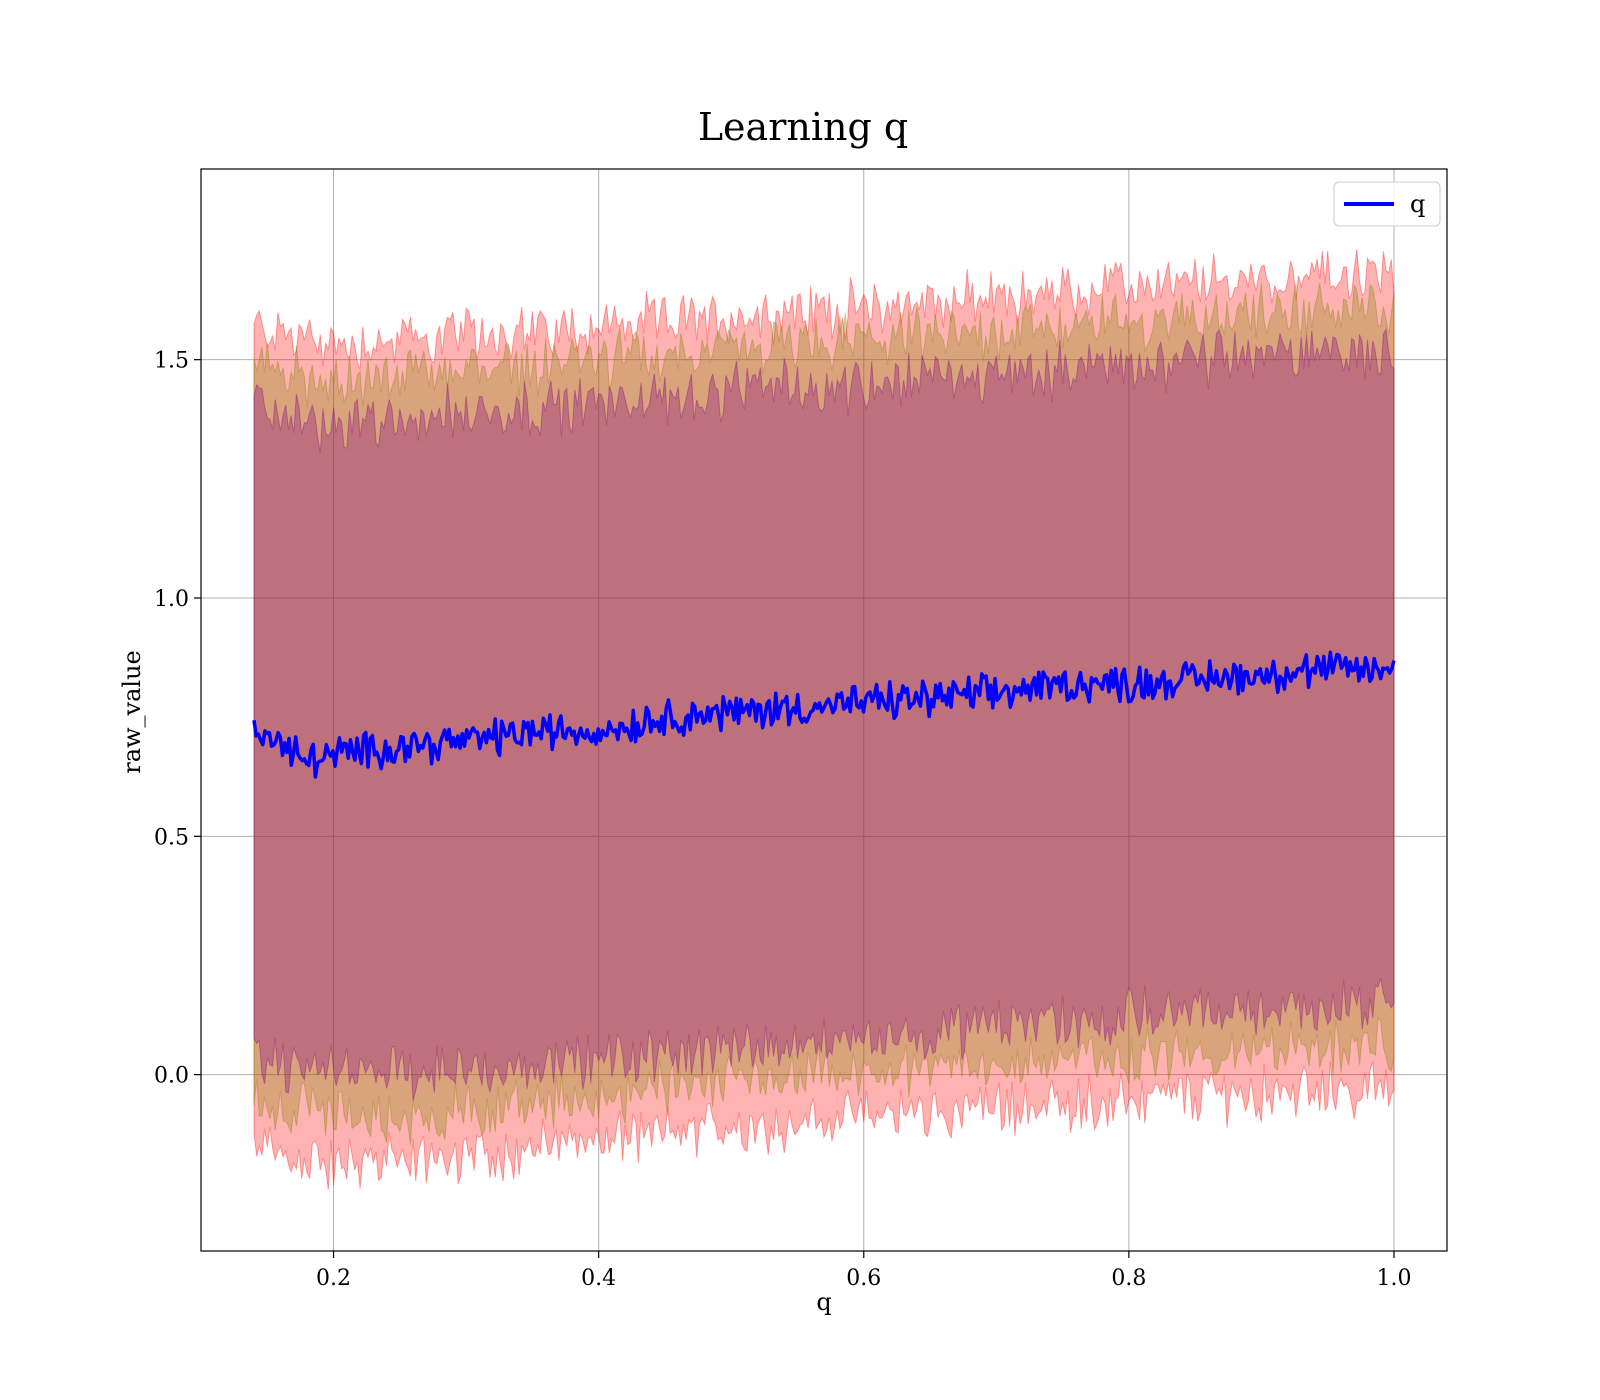 Image resolution: width=1600 pixels, height=1400 pixels. I want to click on y-tick-label: 1.0, so click(171, 599).